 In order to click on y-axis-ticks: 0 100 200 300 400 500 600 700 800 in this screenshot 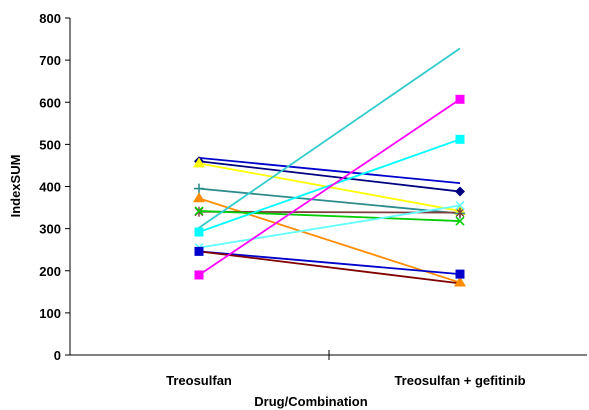, I will do `click(54, 187)`.